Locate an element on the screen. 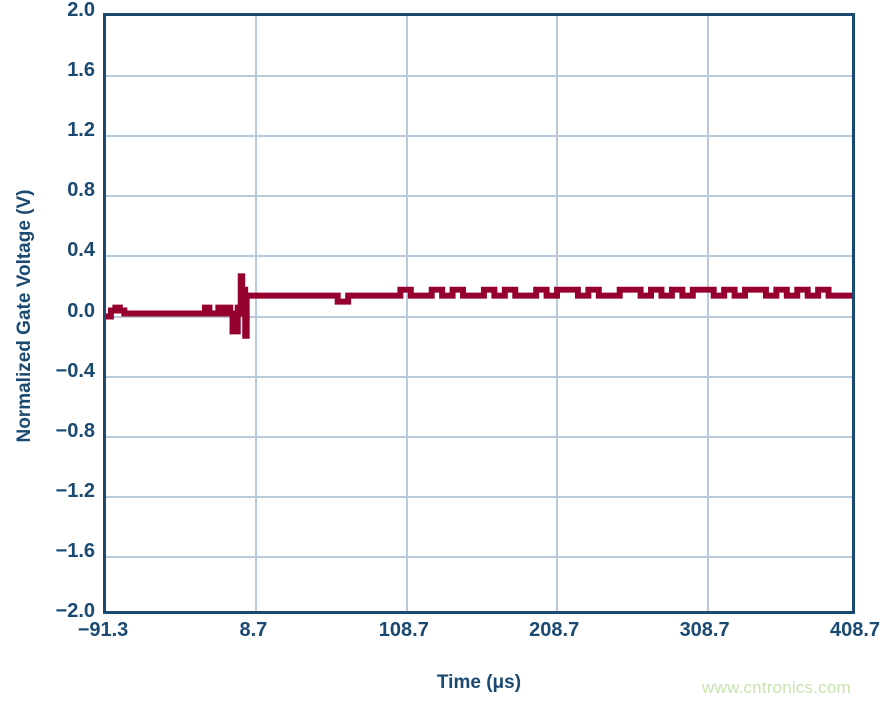 This screenshot has height=708, width=887. y-tick-label: −0.8 is located at coordinates (75, 430).